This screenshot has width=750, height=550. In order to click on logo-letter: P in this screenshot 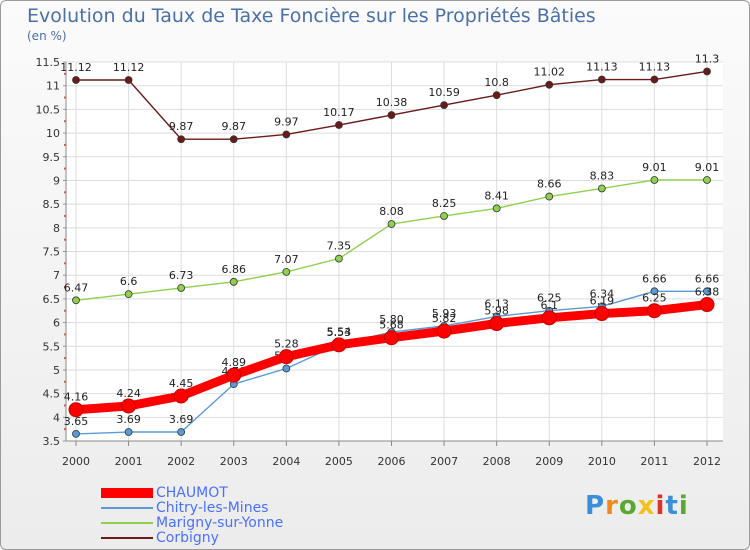, I will do `click(595, 506)`.